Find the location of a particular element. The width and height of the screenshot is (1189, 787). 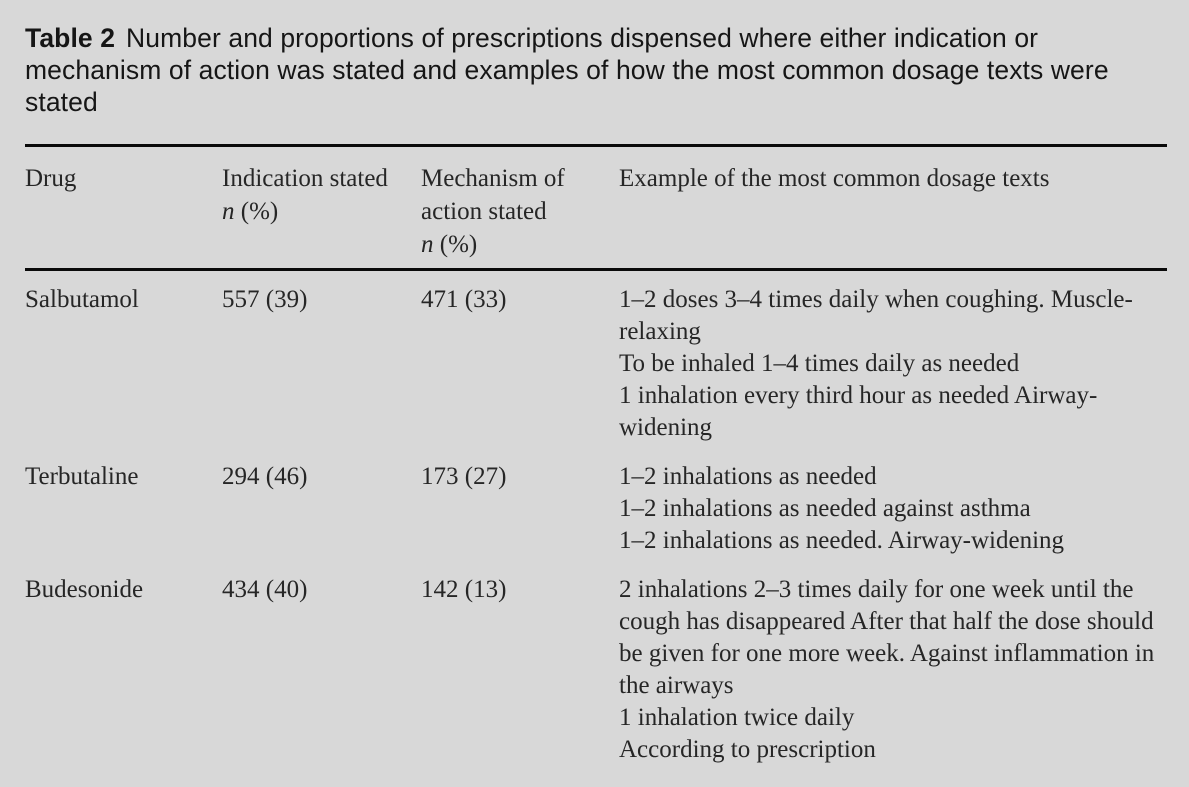

col-header-mechanism-n: n is located at coordinates (427, 244).